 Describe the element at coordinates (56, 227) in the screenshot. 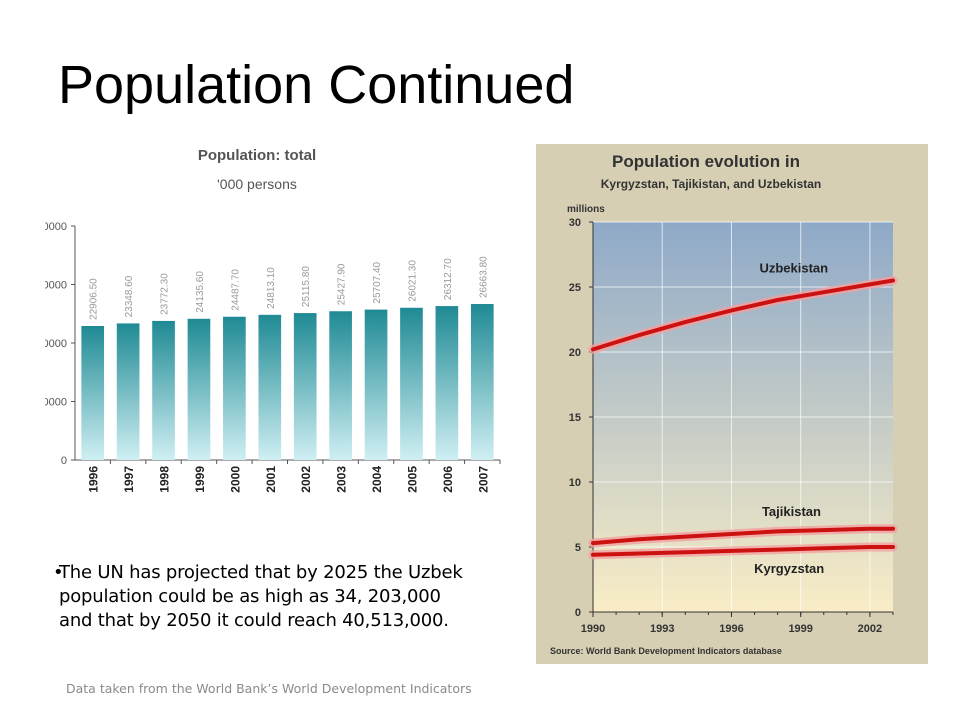

I see `bar-y-tick-label: 40000` at that location.